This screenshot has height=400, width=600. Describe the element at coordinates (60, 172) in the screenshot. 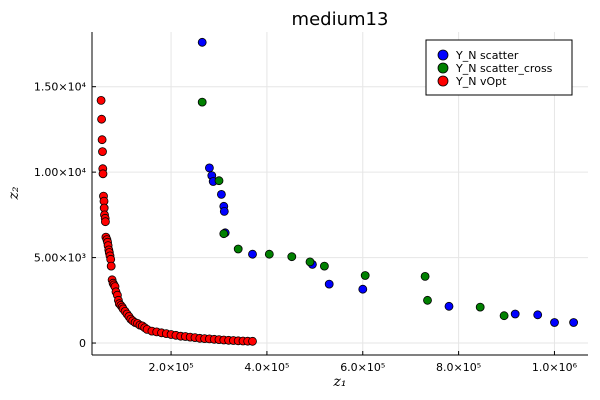

I see `y-tick-label: 1.00×10⁴` at that location.